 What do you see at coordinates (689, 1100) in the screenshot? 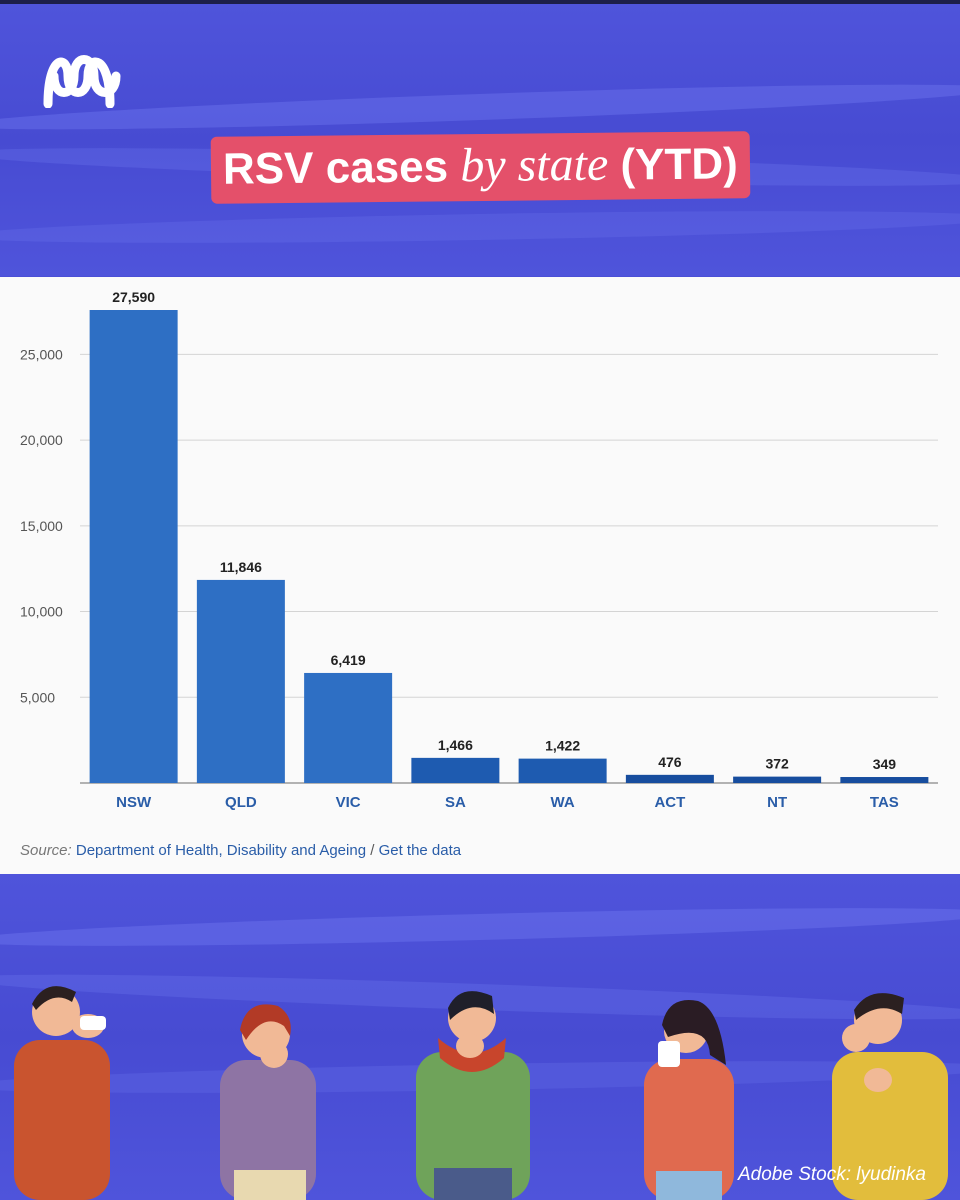
I see `sneezing-person-4-illustration` at bounding box center [689, 1100].